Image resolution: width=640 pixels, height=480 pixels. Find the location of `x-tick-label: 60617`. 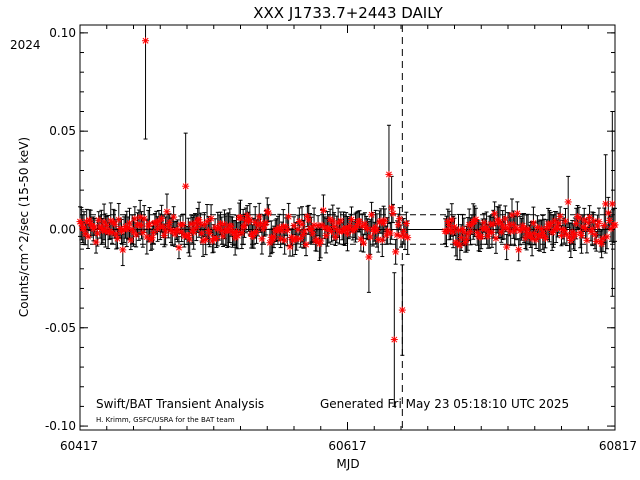

x-tick-label: 60617 is located at coordinates (347, 446).